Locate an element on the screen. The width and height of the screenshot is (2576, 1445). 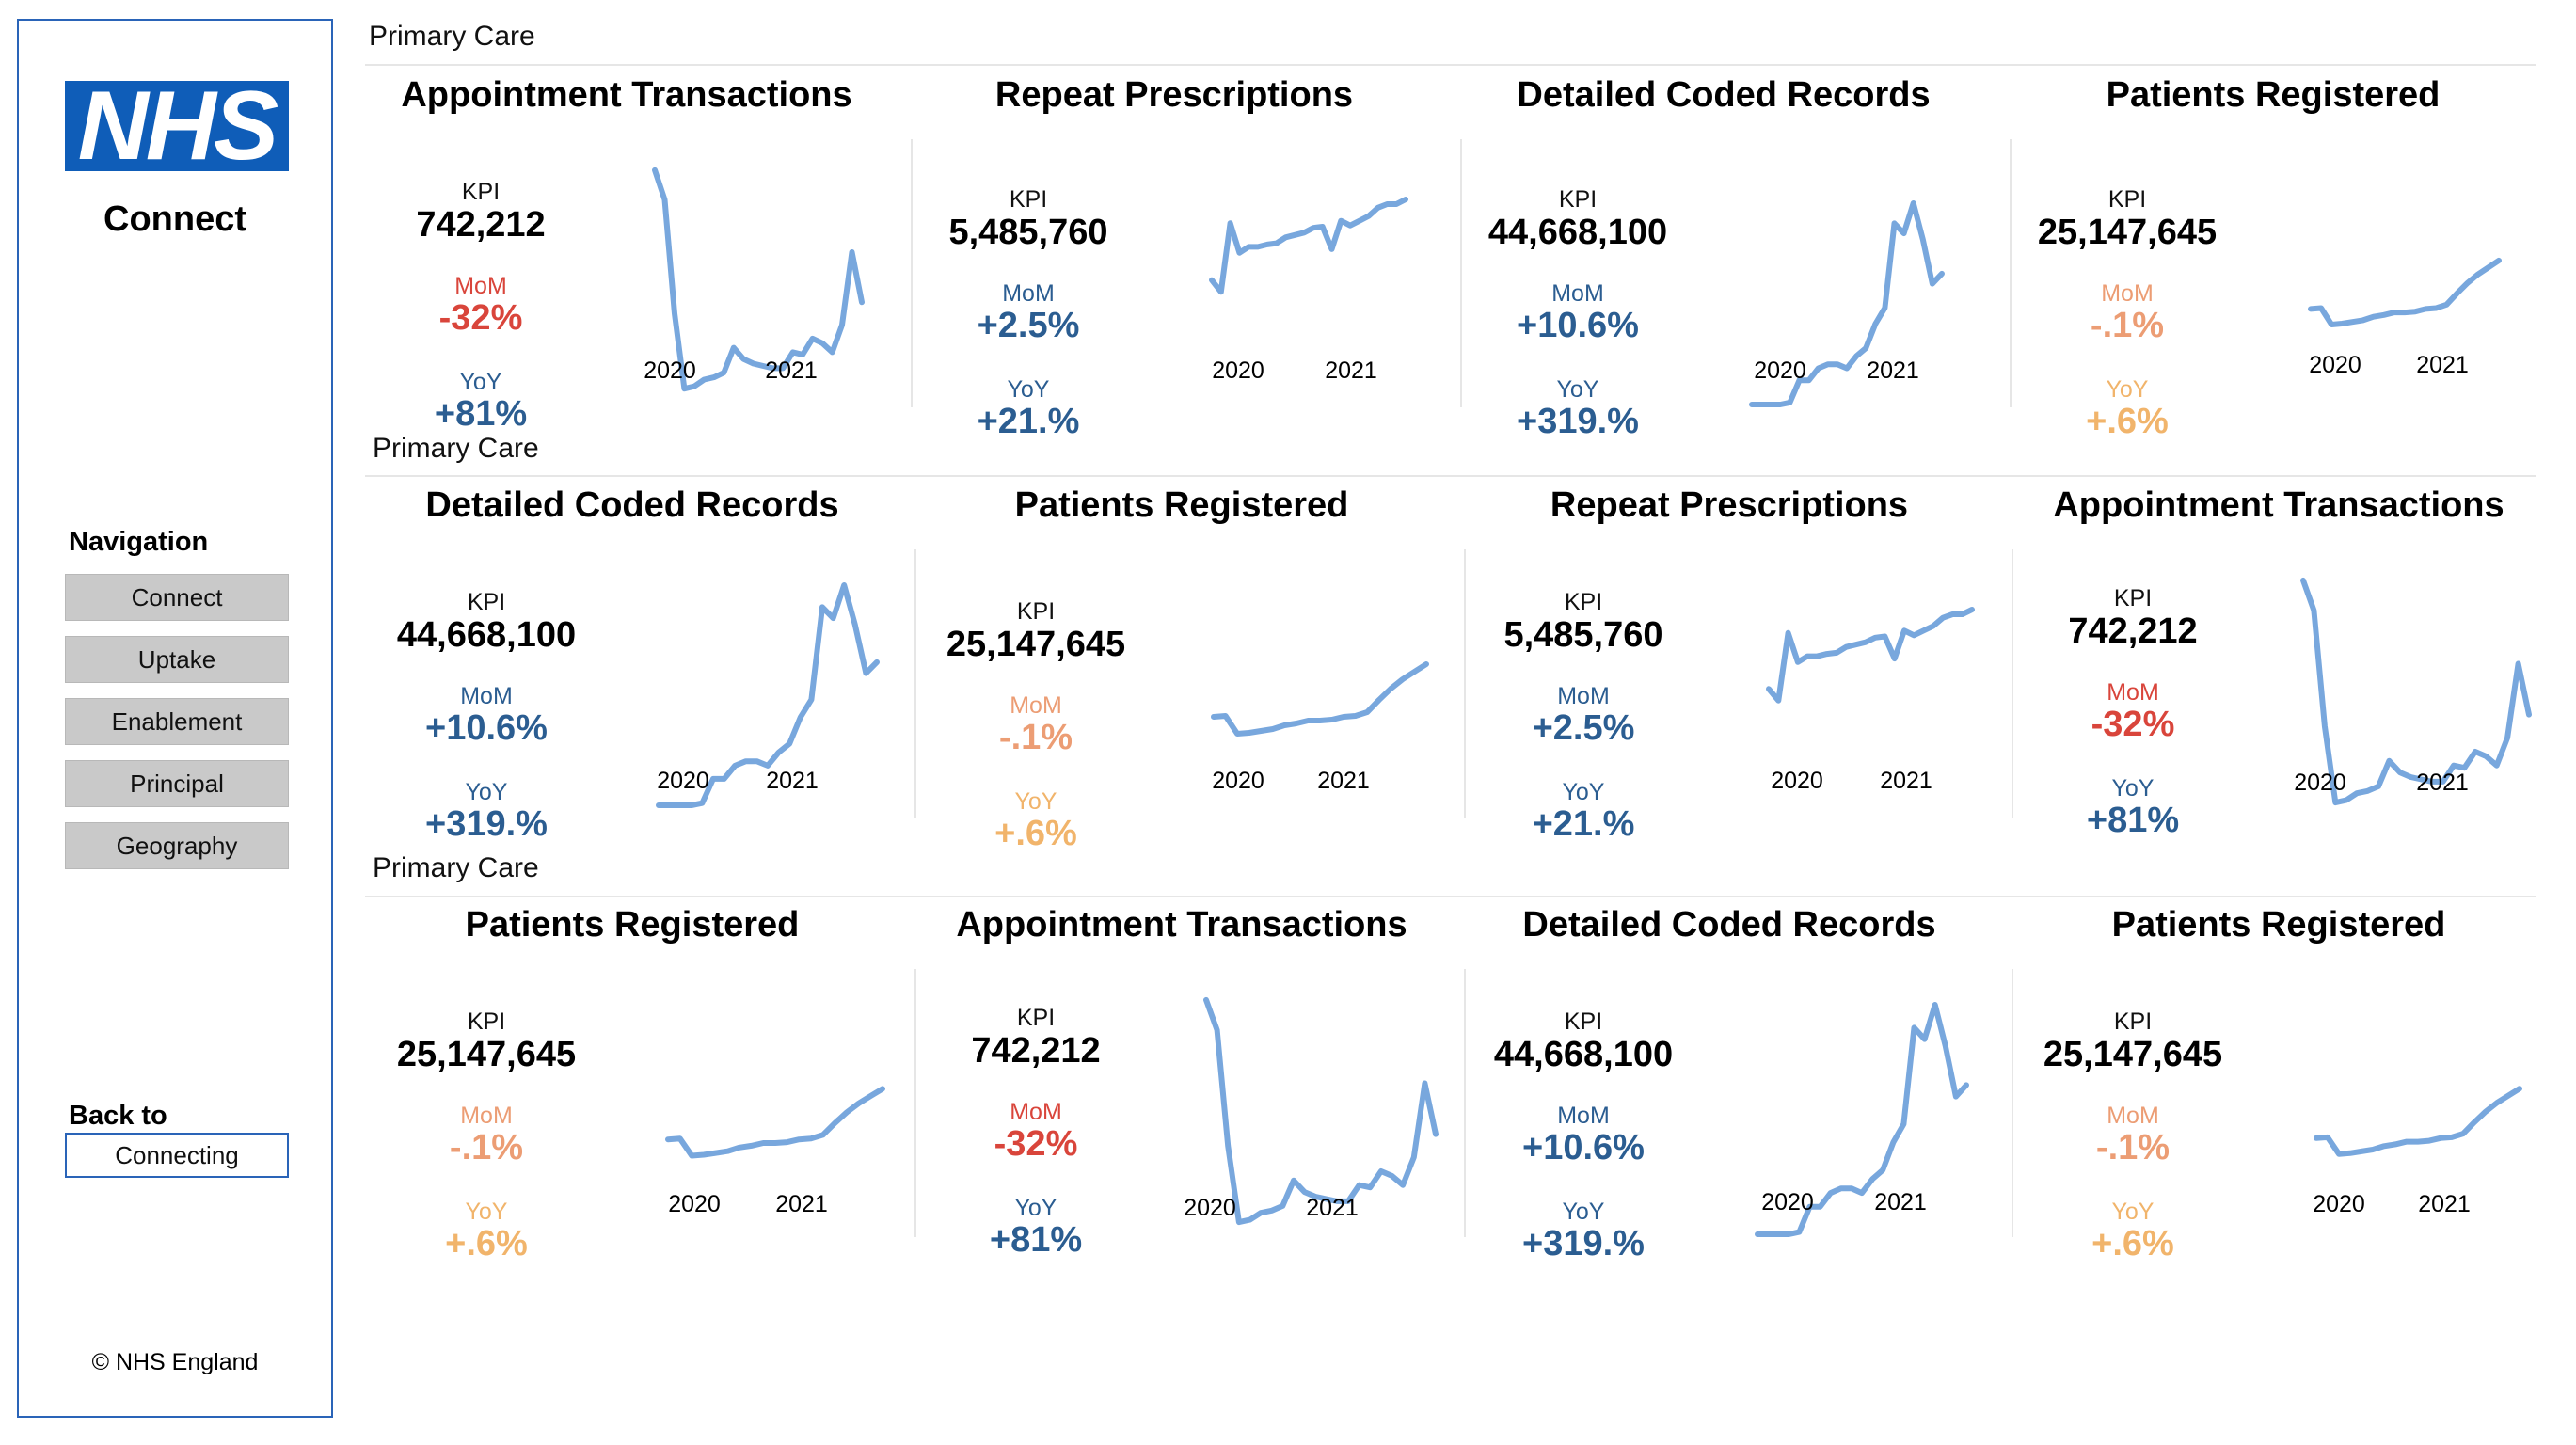
kpi-value: 44,668,100 is located at coordinates (487, 635).